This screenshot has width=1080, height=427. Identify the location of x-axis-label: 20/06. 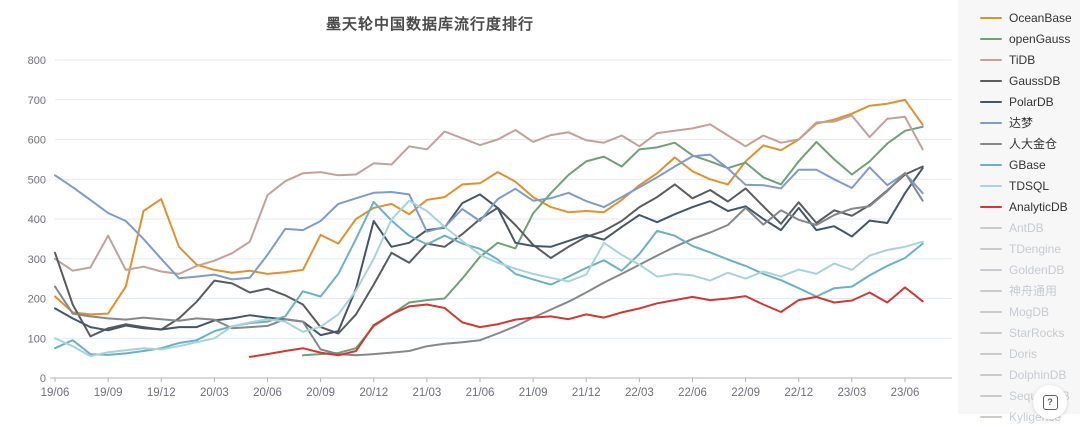
(267, 393).